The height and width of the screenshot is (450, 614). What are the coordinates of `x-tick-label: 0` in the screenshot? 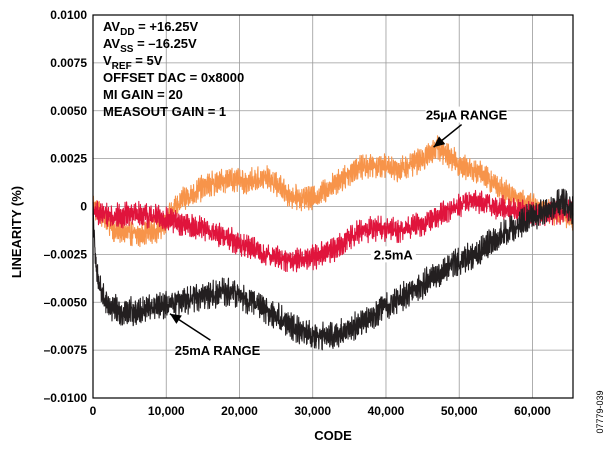 It's located at (93, 411).